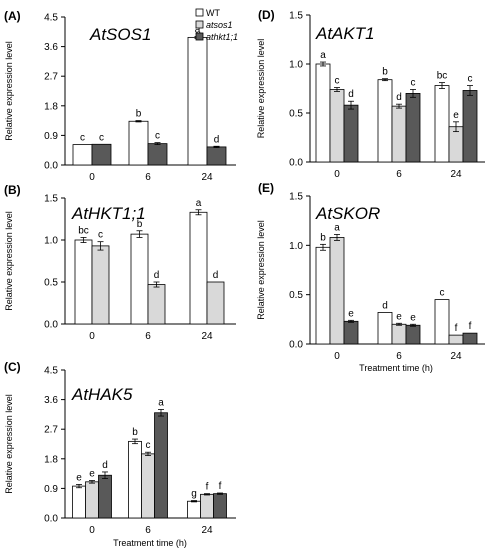 The width and height of the screenshot is (486, 550). I want to click on significance-letter: bc, so click(442, 76).